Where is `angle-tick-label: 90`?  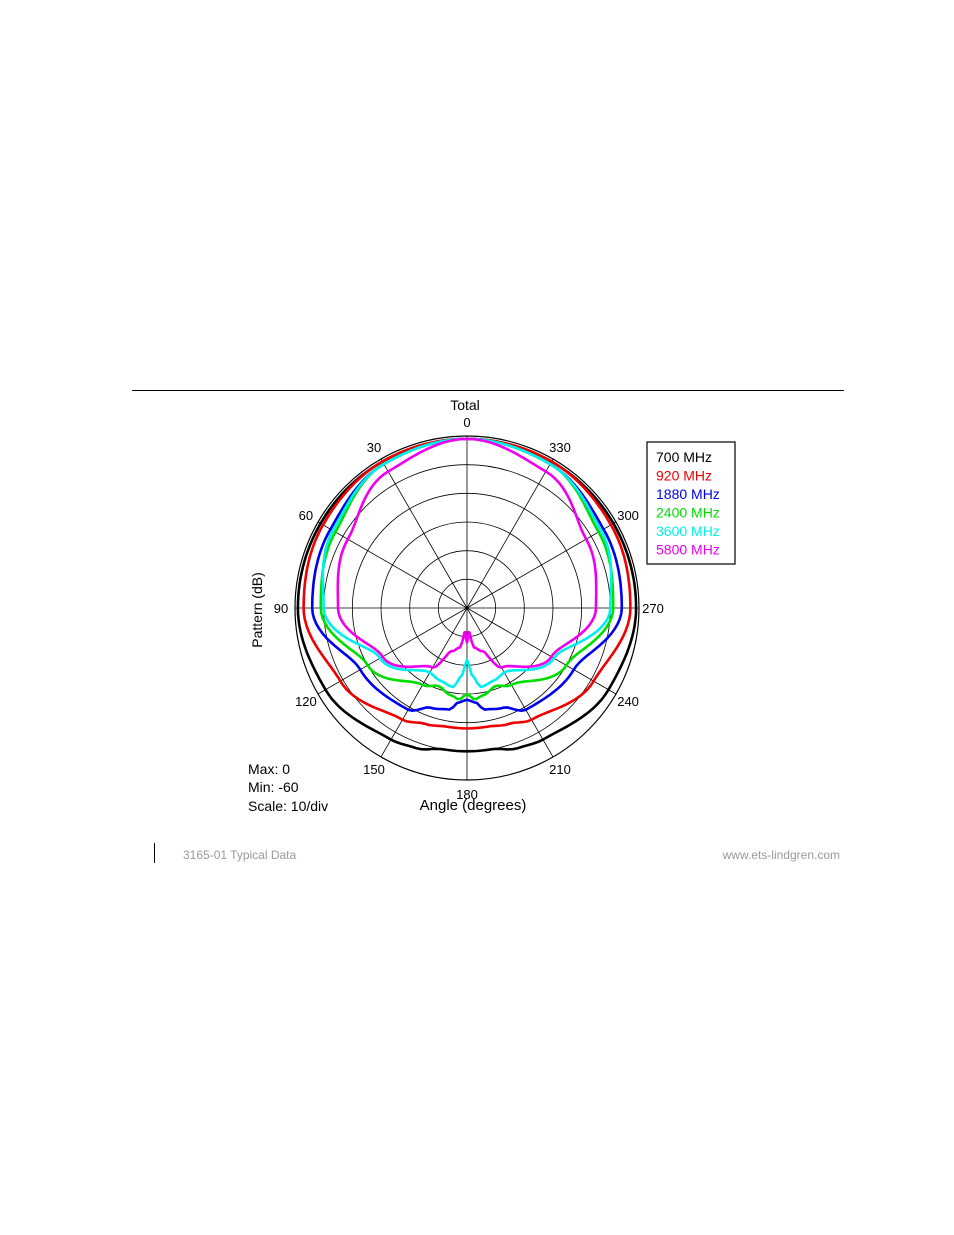 angle-tick-label: 90 is located at coordinates (281, 608).